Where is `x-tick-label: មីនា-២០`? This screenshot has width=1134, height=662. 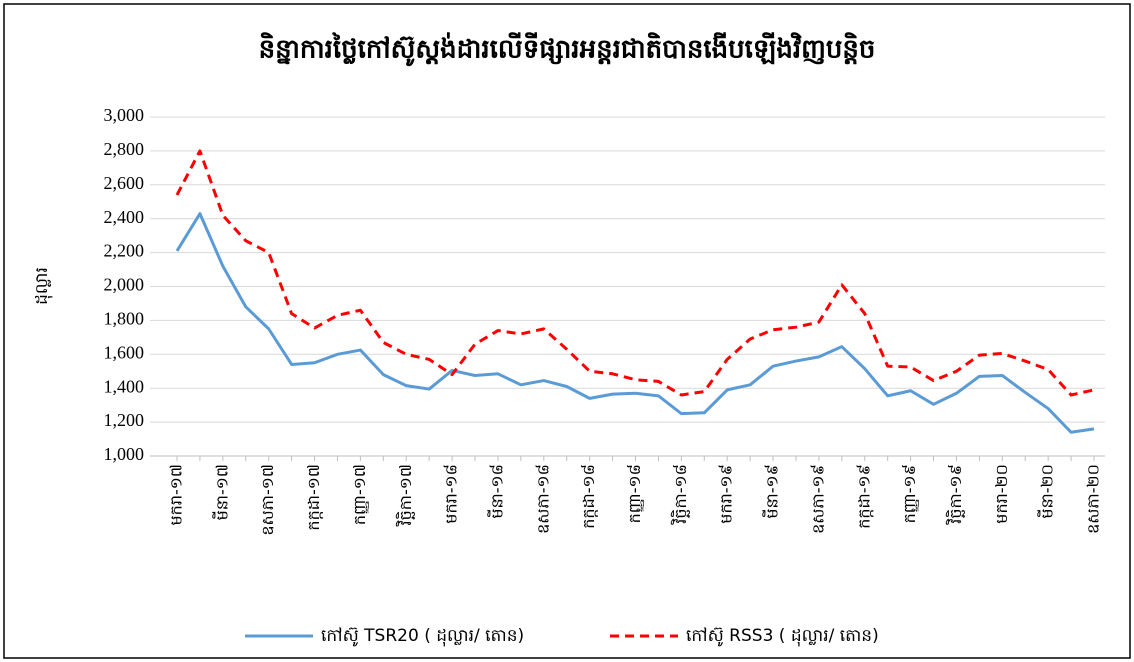
x-tick-label: មីនា-២០ is located at coordinates (1047, 491).